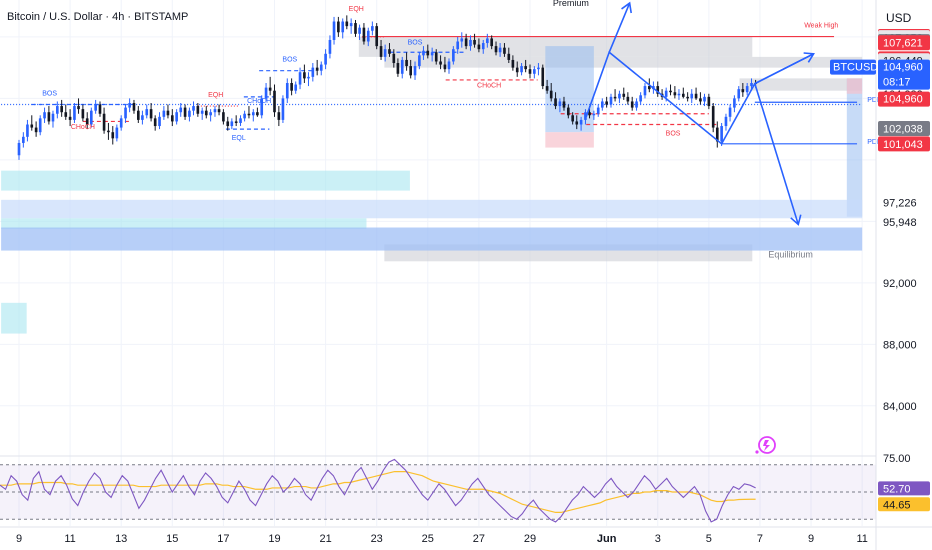 The height and width of the screenshot is (550, 932). Describe the element at coordinates (904, 504) in the screenshot. I see `rsi-ma-badge: 44.65` at that location.